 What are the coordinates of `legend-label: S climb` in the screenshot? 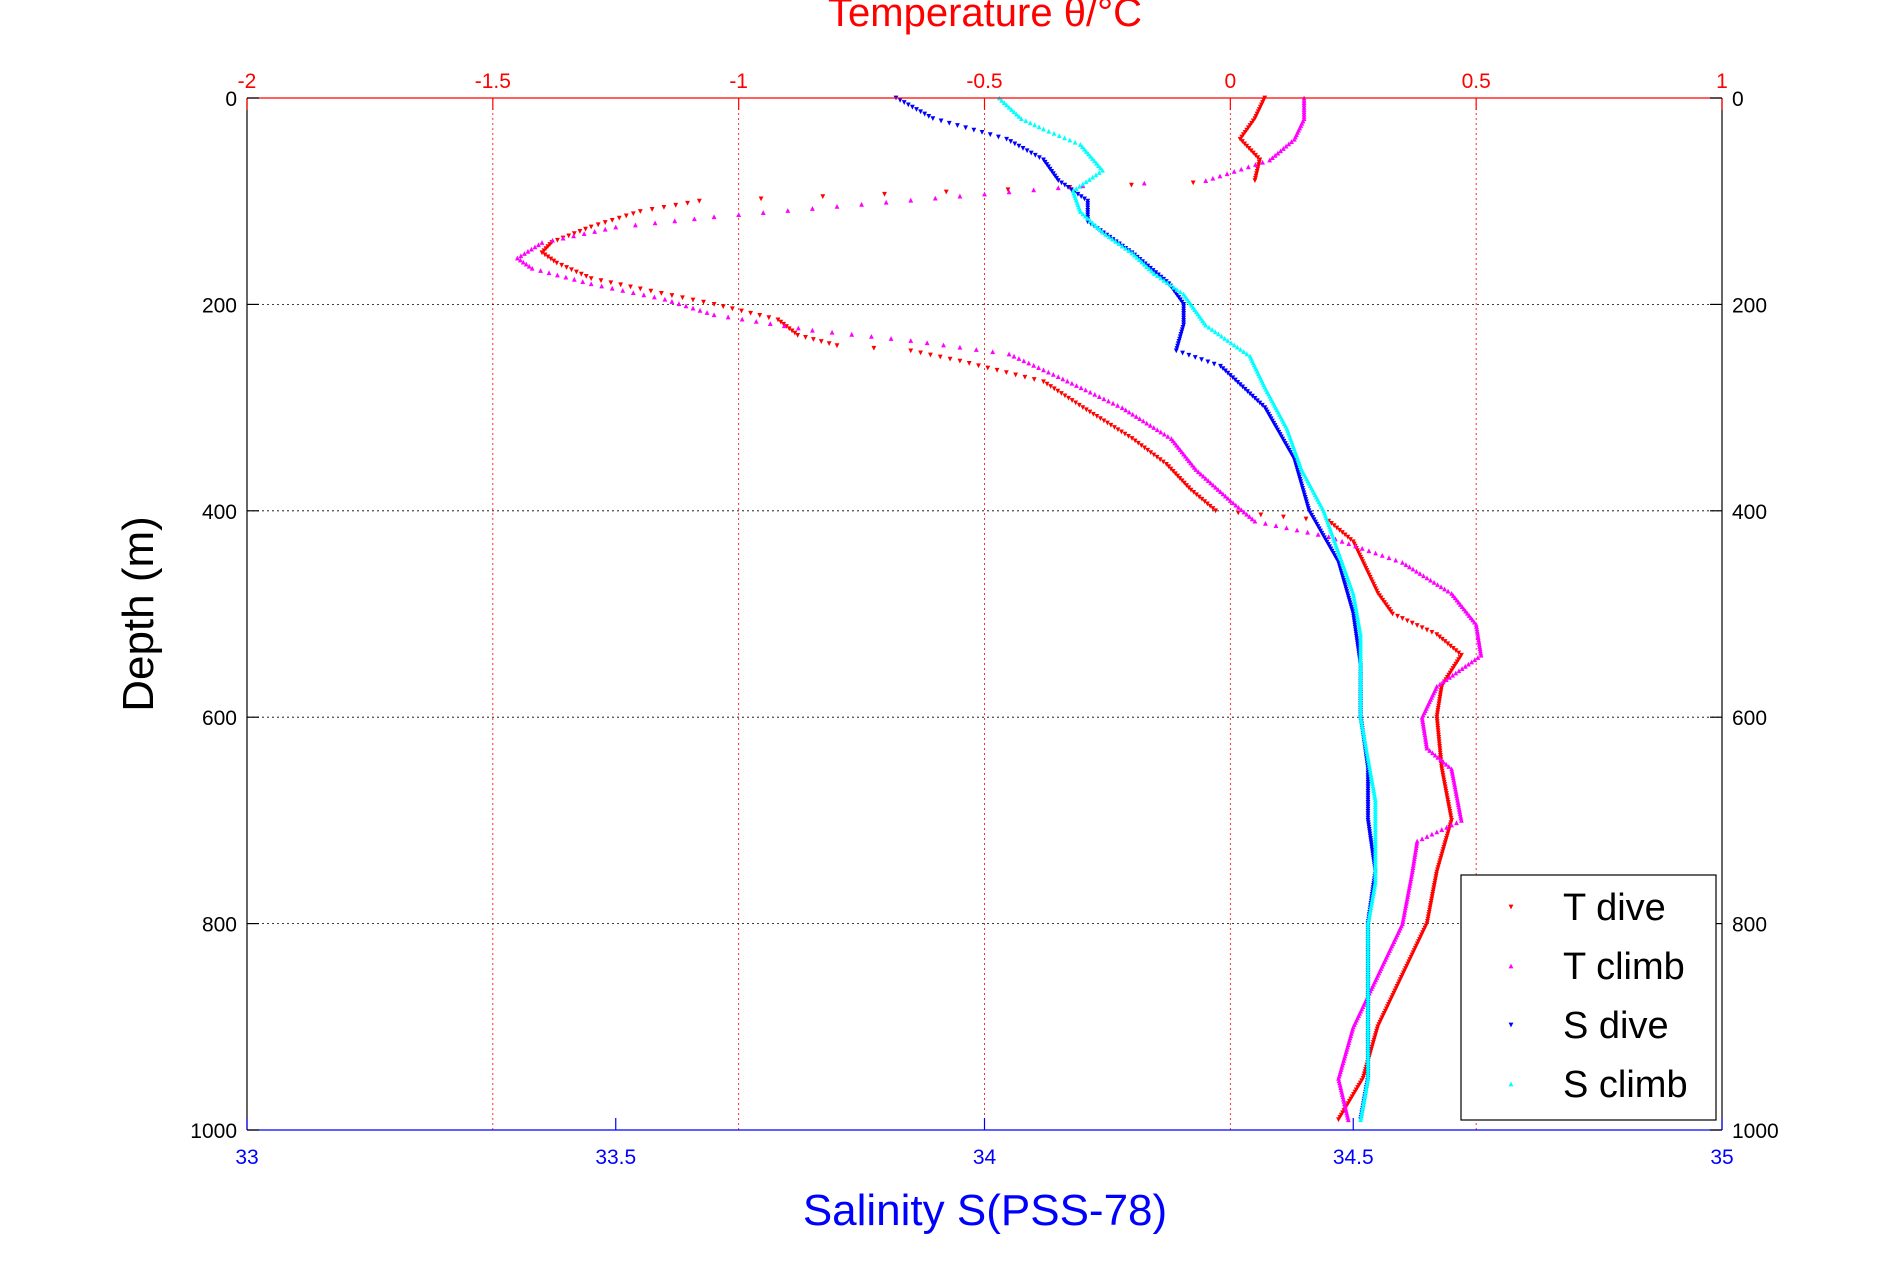 It's located at (1625, 1085).